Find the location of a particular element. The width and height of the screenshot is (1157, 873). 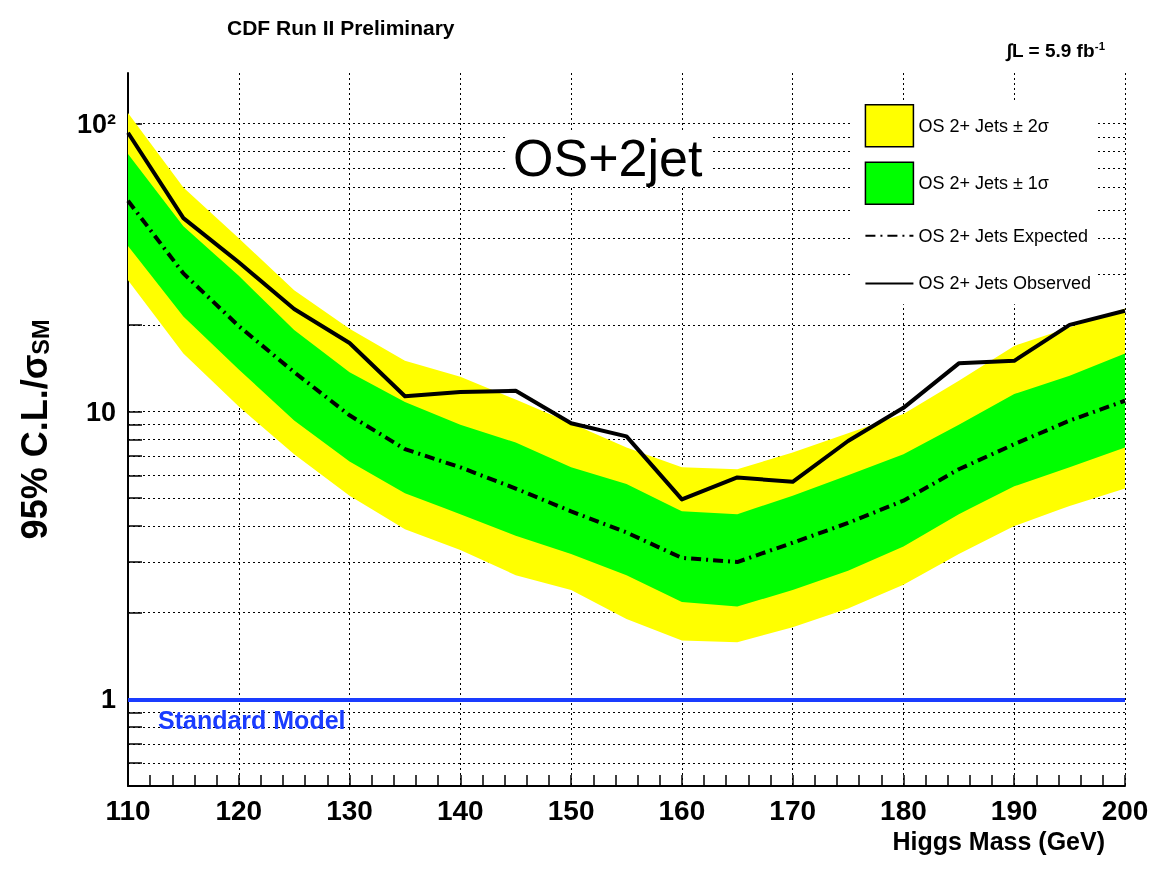

annotation: OS+2jet is located at coordinates (608, 158).